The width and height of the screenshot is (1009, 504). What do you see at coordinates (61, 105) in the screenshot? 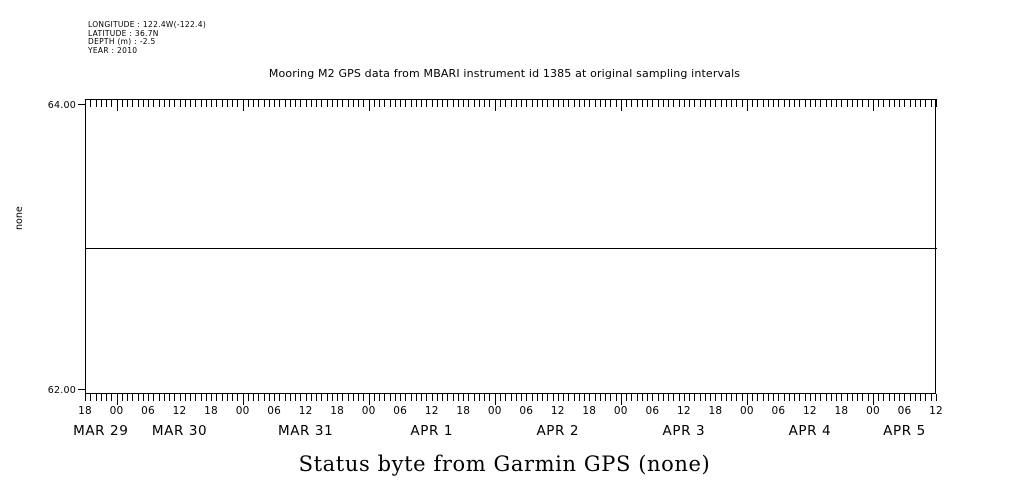
I see `y-axis-tick-label-top: 64.00` at bounding box center [61, 105].